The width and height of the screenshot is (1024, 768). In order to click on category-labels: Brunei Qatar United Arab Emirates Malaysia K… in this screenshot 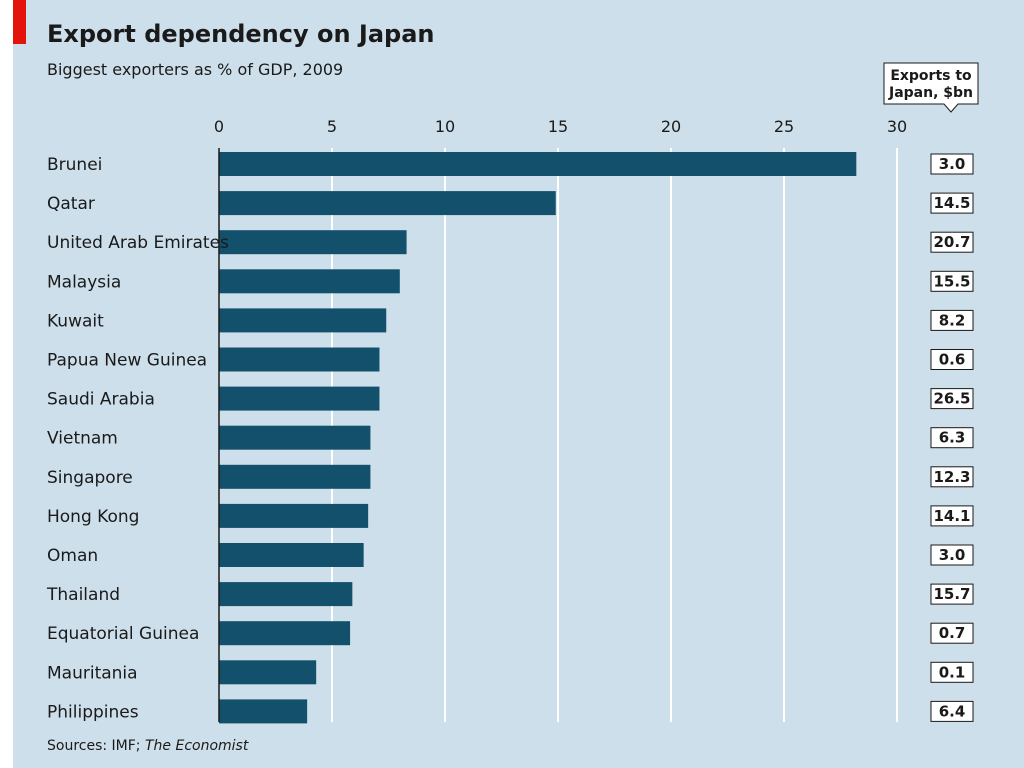, I will do `click(137, 438)`.